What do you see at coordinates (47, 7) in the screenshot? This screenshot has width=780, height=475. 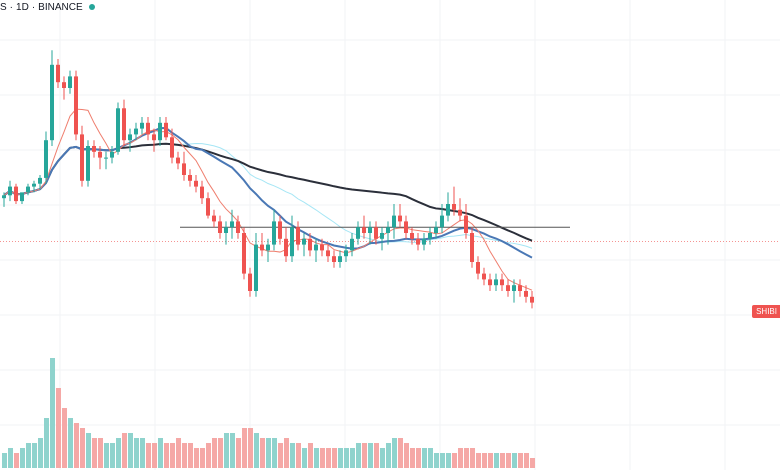 I see `symbol-header: S · 1D · BINANCE` at bounding box center [47, 7].